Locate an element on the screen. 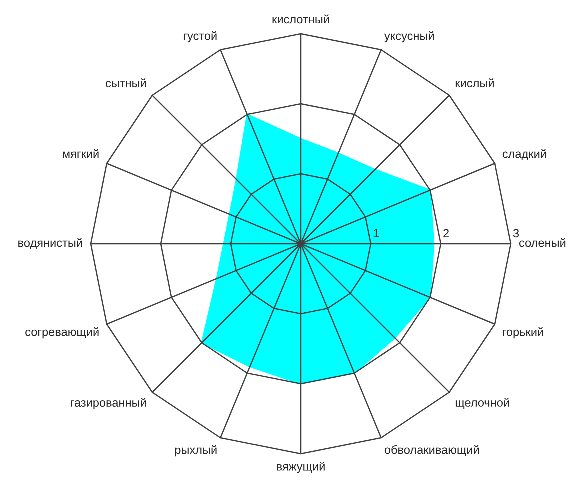 The width and height of the screenshot is (582, 480). spoke-label: щелочной is located at coordinates (483, 404).